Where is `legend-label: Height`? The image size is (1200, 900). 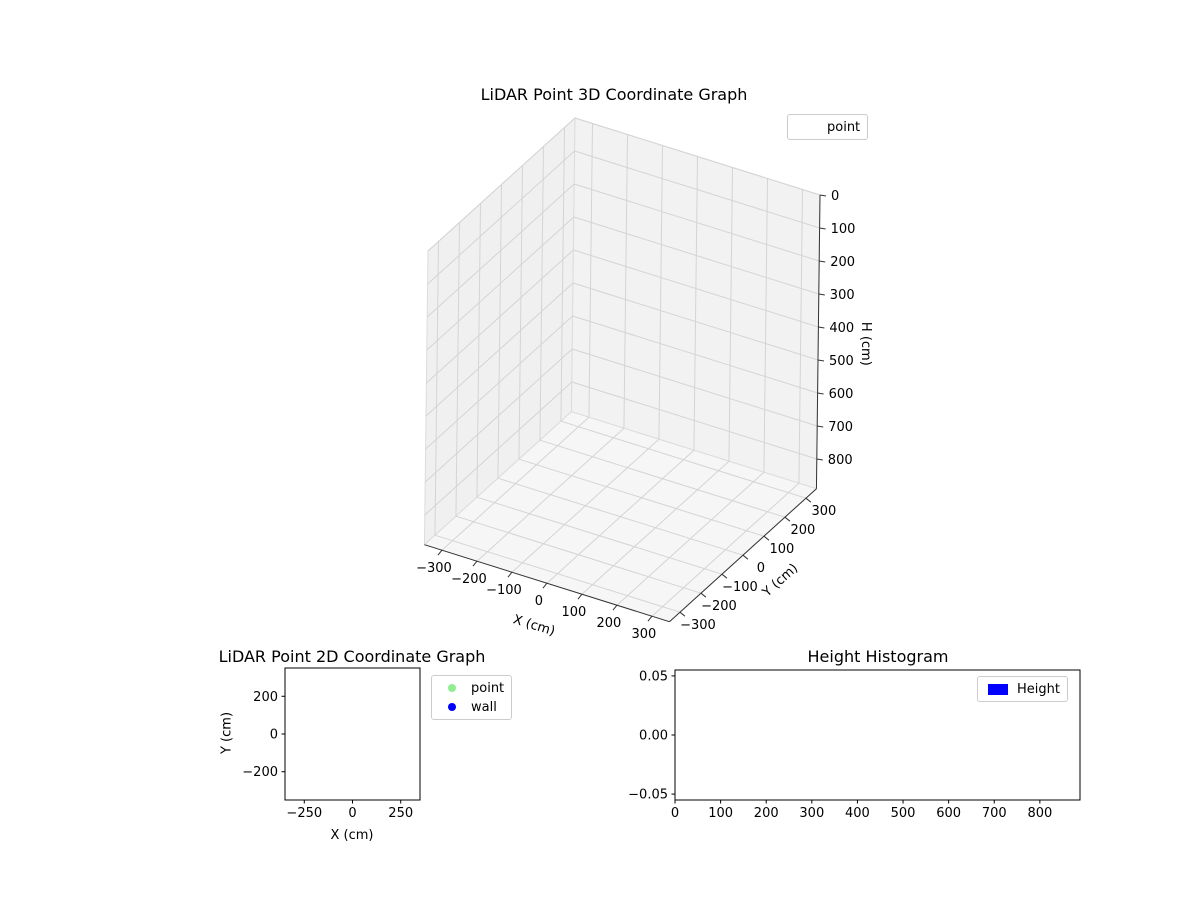 legend-label: Height is located at coordinates (1038, 689).